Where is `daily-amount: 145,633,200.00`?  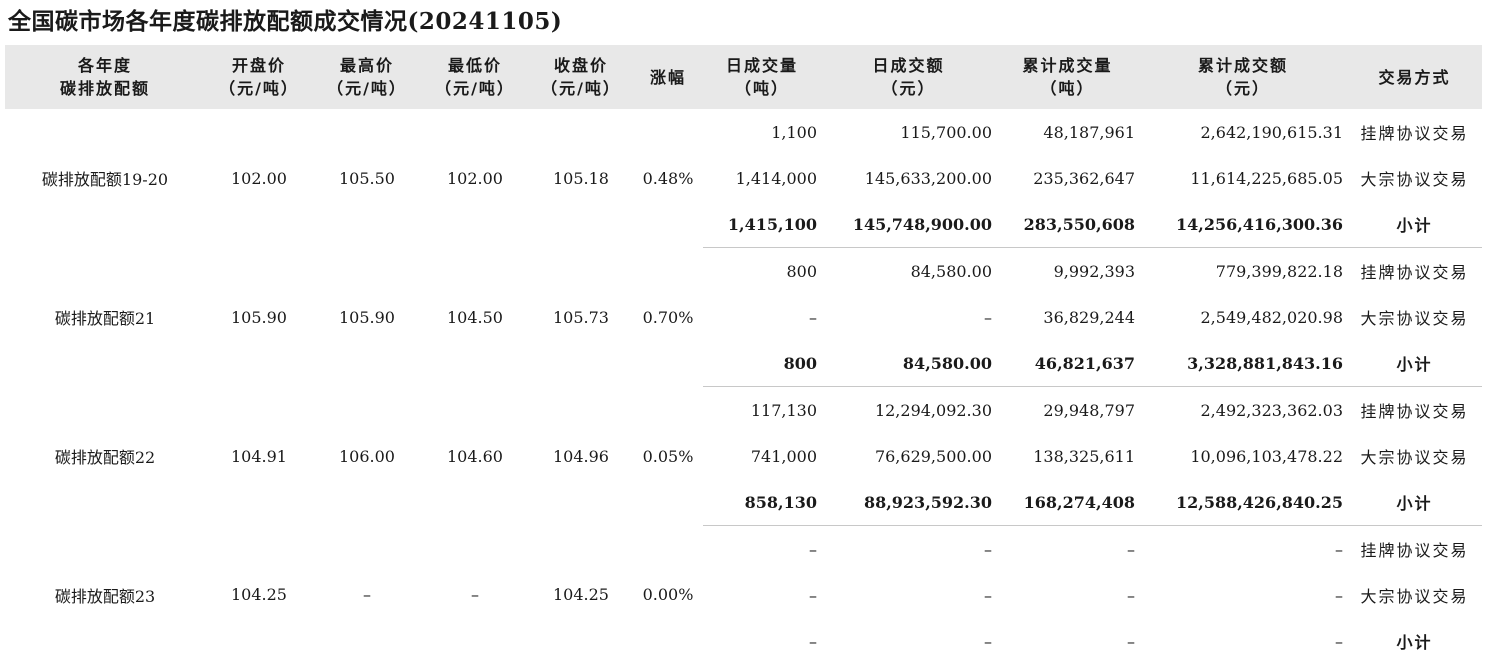
daily-amount: 145,633,200.00 is located at coordinates (908, 178).